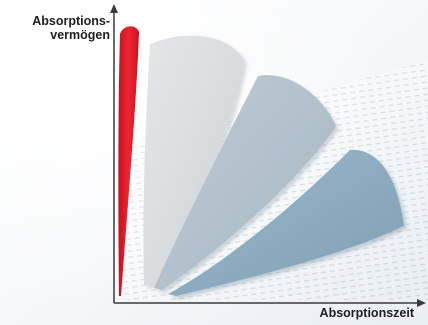  What do you see at coordinates (128, 161) in the screenshot?
I see `red-petal` at bounding box center [128, 161].